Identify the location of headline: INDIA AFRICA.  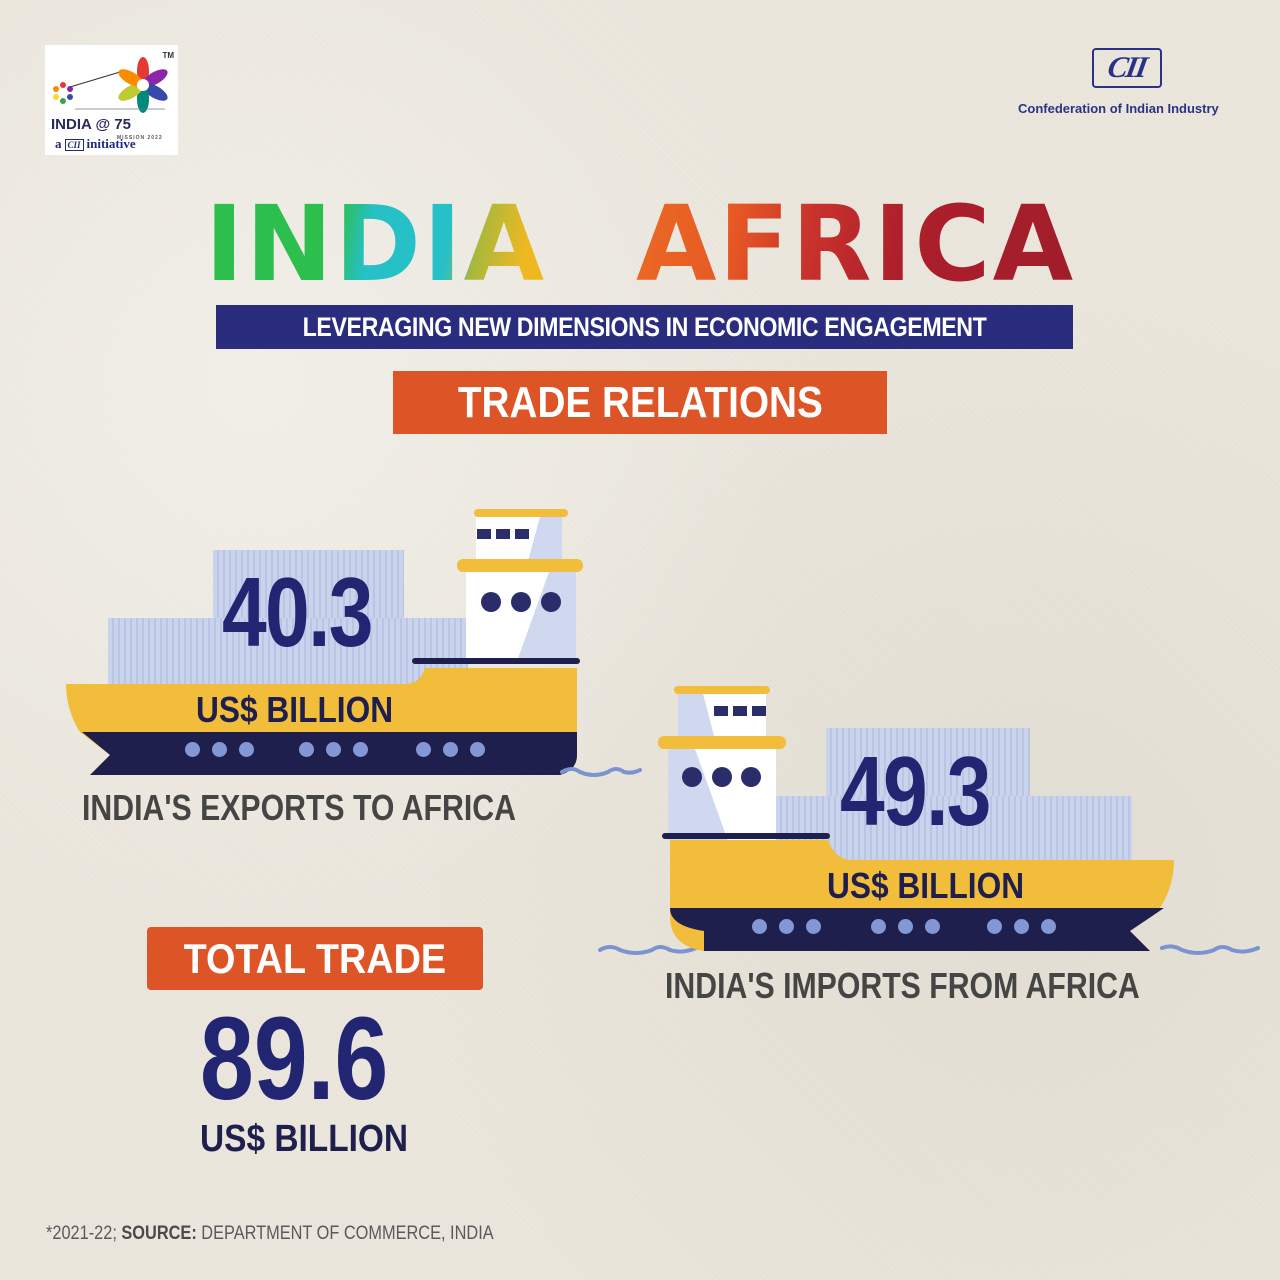
(640, 244).